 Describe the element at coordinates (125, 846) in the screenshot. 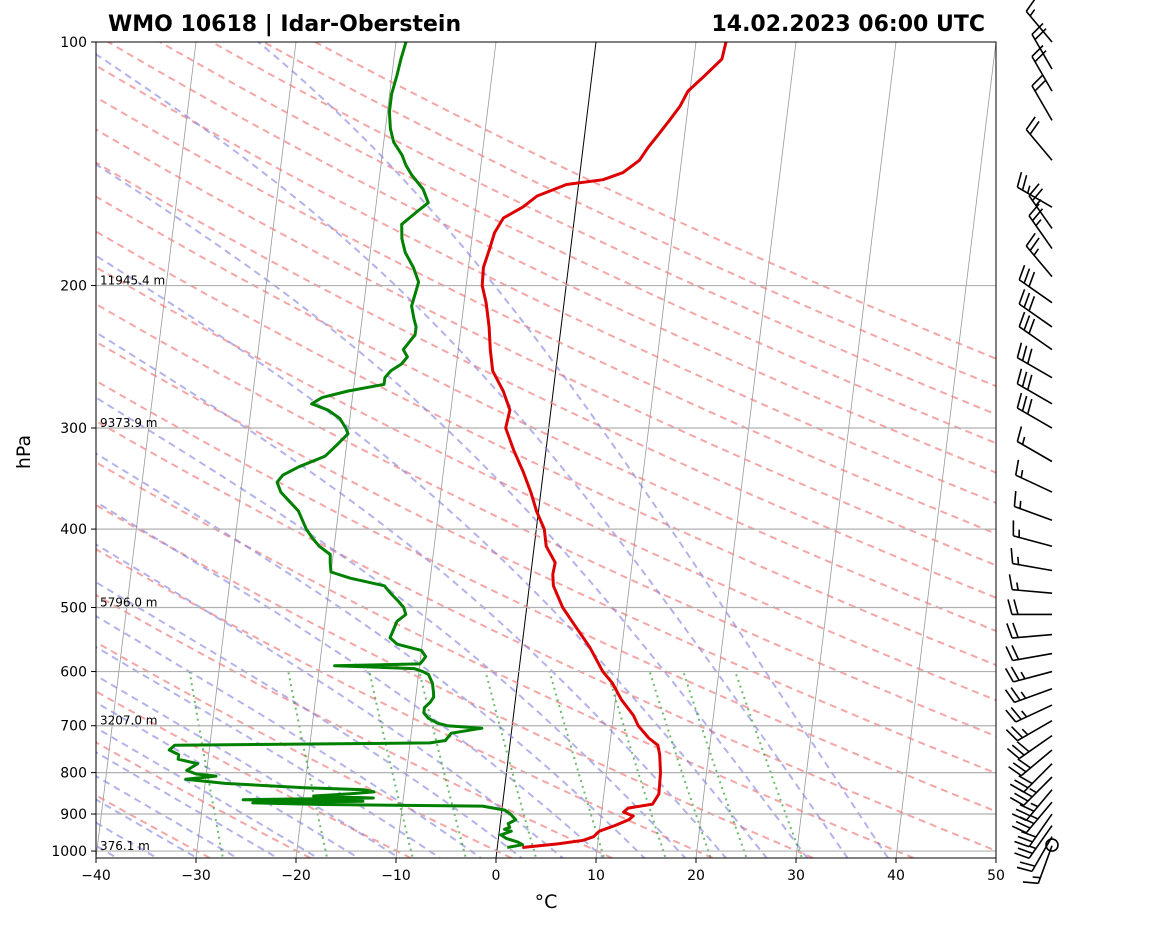

I see `height-label: 376.1 m` at that location.